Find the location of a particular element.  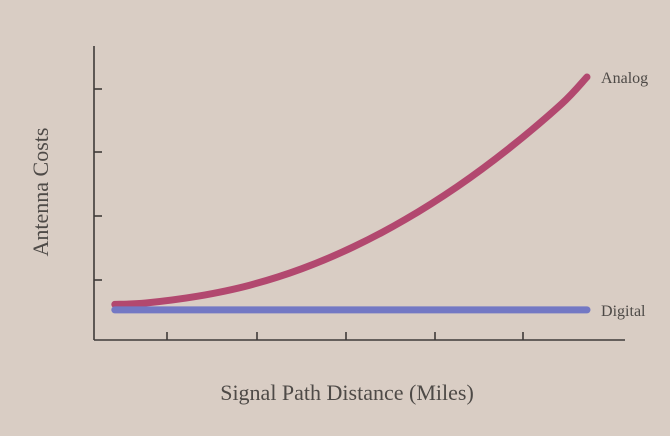

x-axis-title: Signal Path Distance (Miles) is located at coordinates (347, 392).